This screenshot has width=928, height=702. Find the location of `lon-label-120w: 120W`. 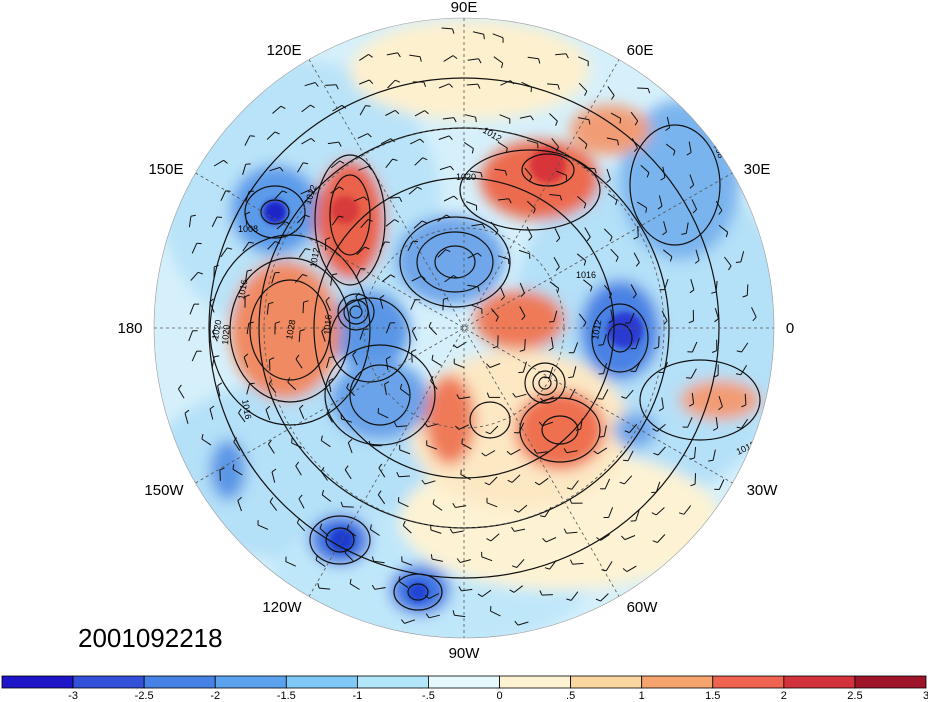

lon-label-120w: 120W is located at coordinates (282, 607).